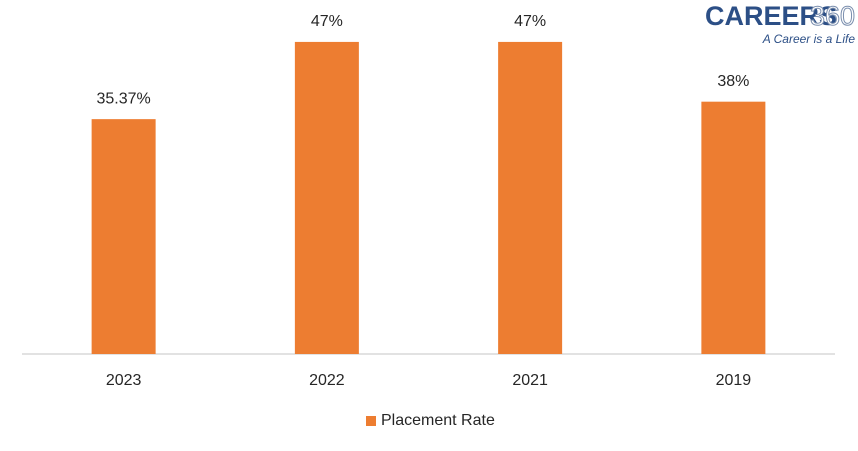 Image resolution: width=858 pixels, height=451 pixels. I want to click on logo-tagline: A Career is a Life, so click(809, 39).